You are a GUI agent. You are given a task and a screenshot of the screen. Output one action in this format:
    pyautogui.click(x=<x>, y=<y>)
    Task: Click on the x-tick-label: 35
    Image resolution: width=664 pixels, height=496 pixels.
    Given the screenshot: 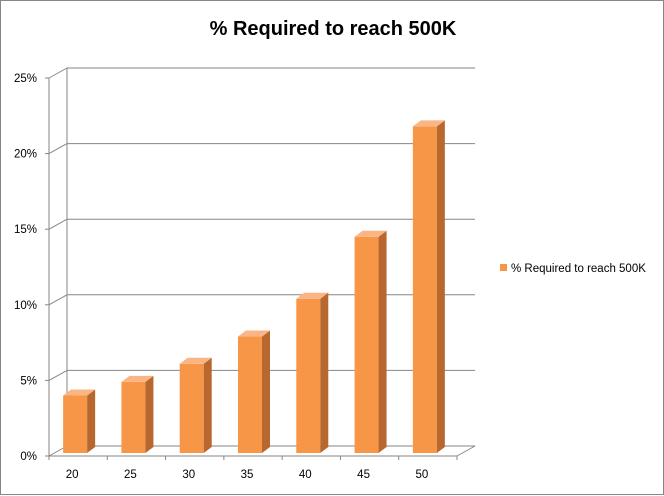 What is the action you would take?
    pyautogui.click(x=247, y=475)
    